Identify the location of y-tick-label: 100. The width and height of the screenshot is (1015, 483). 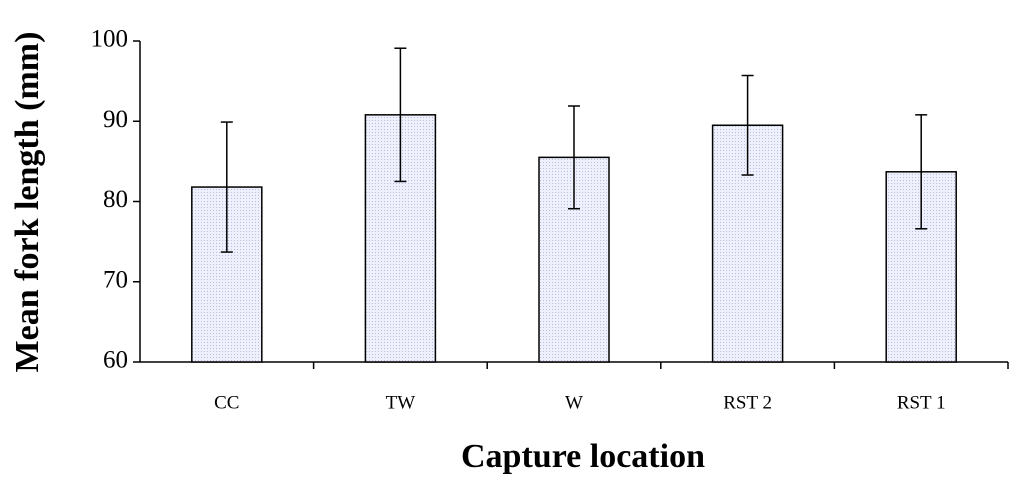
(110, 39).